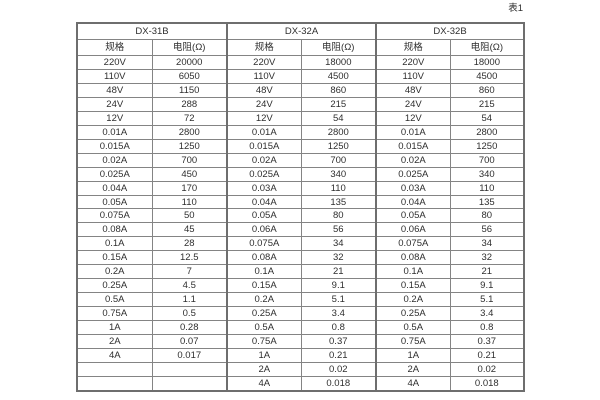  What do you see at coordinates (338, 174) in the screenshot?
I see `cell-resistance: 340` at bounding box center [338, 174].